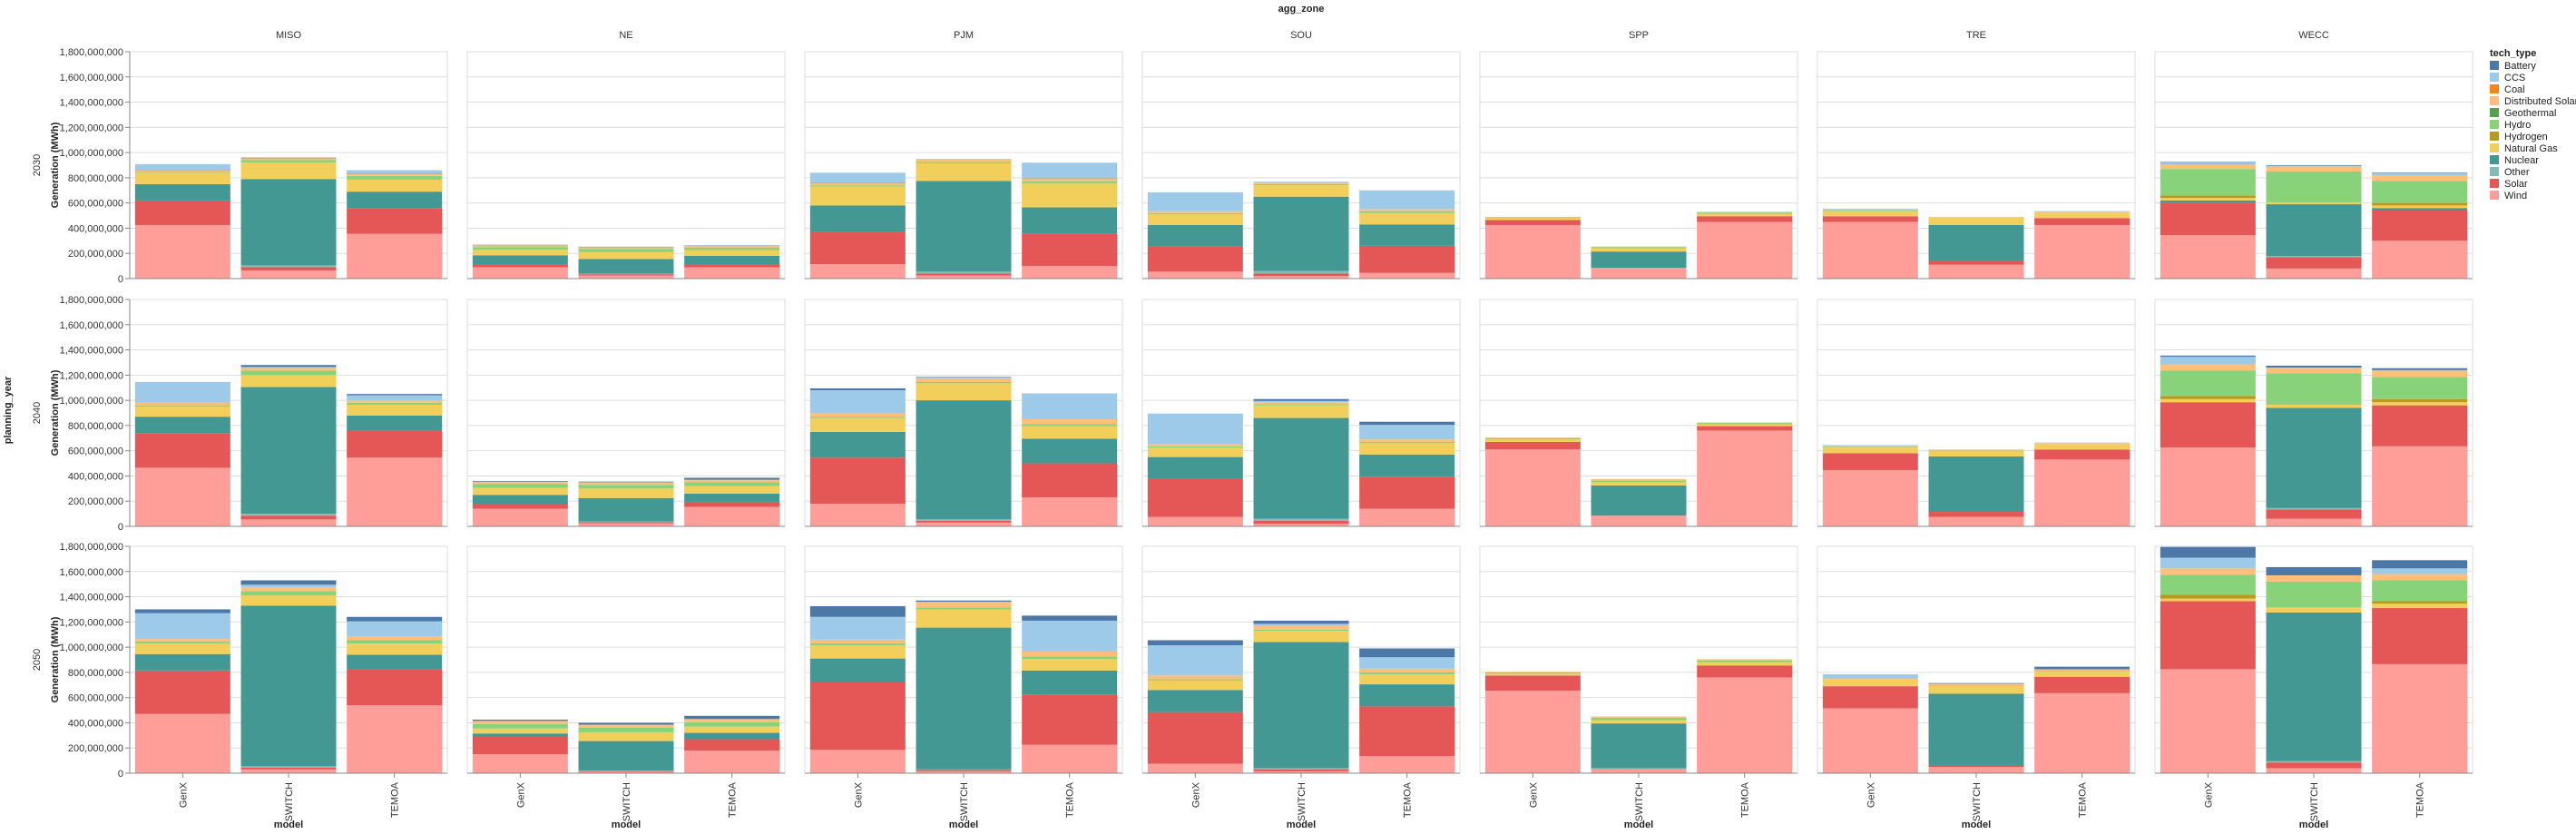  I want to click on bar-segment-coal, so click(288, 159).